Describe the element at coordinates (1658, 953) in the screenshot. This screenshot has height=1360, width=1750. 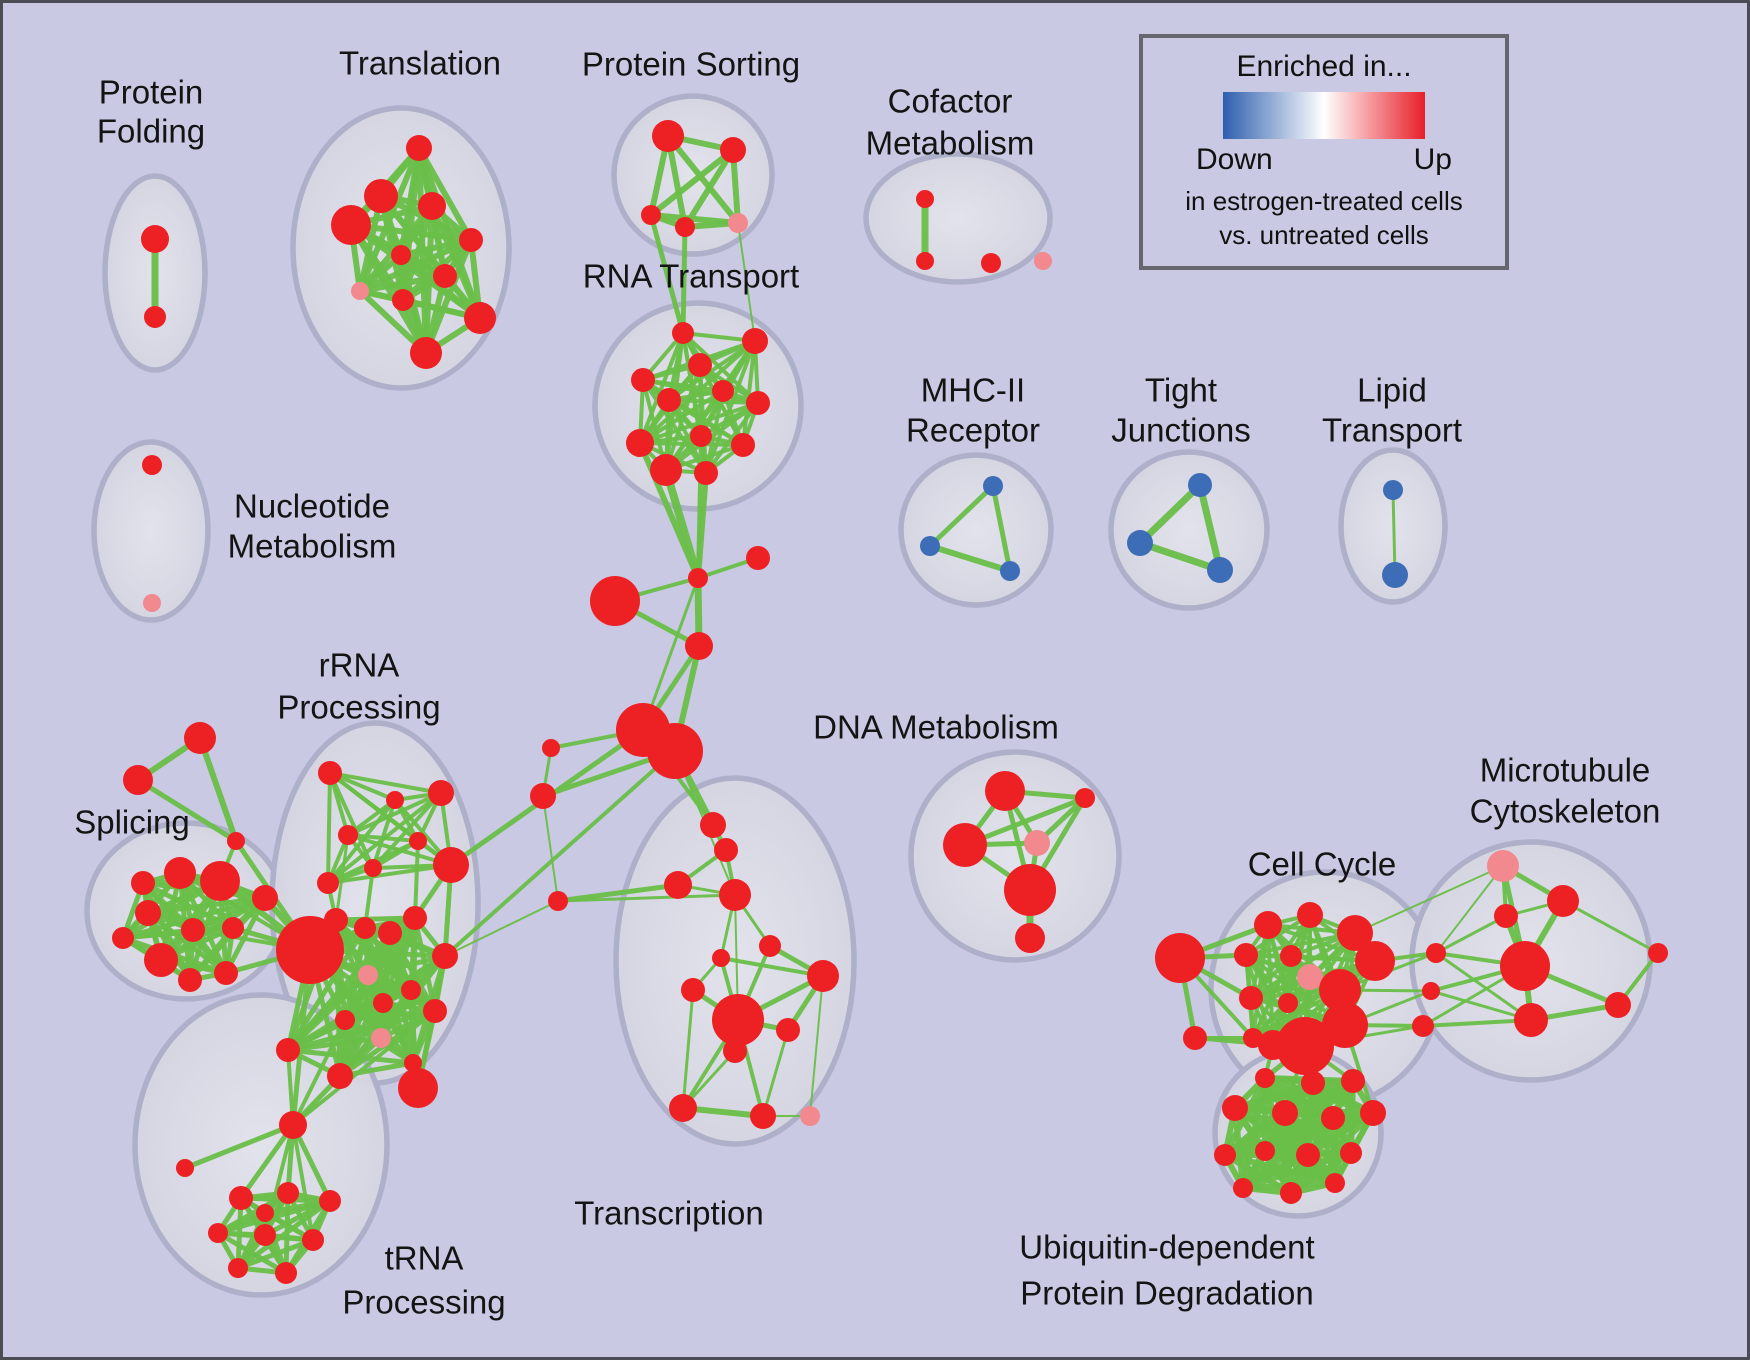
I see `network-node-m7` at that location.